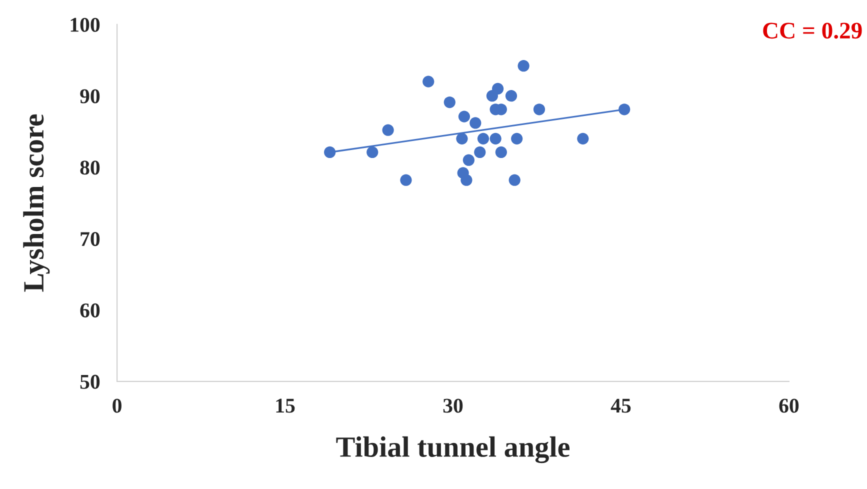  What do you see at coordinates (453, 450) in the screenshot?
I see `x-axis-title: Tibial tunnel angle` at bounding box center [453, 450].